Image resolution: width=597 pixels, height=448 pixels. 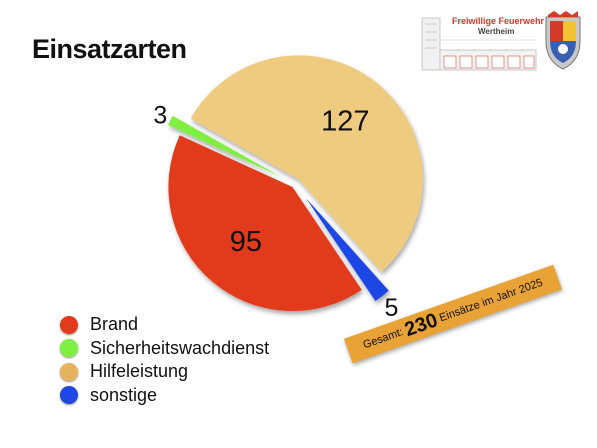 I want to click on data-label-sicherheitswachdienst: 3, so click(x=160, y=115).